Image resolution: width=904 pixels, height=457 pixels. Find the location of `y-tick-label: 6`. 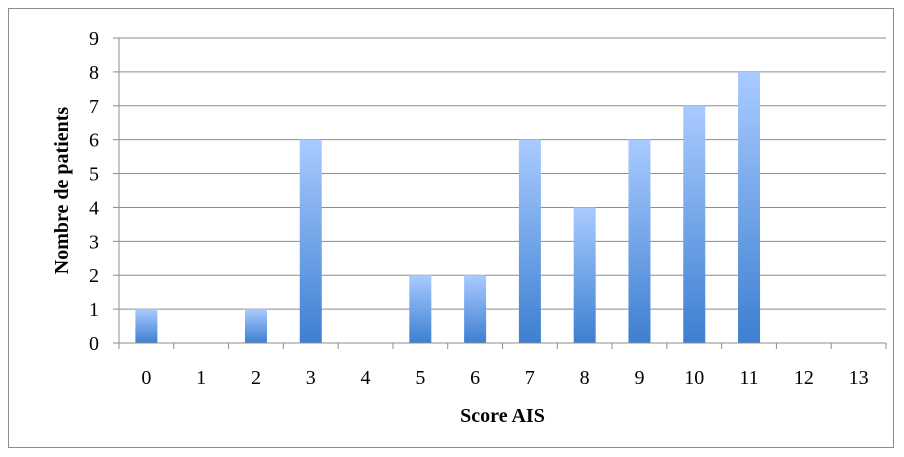

y-tick-label: 6 is located at coordinates (94, 141).